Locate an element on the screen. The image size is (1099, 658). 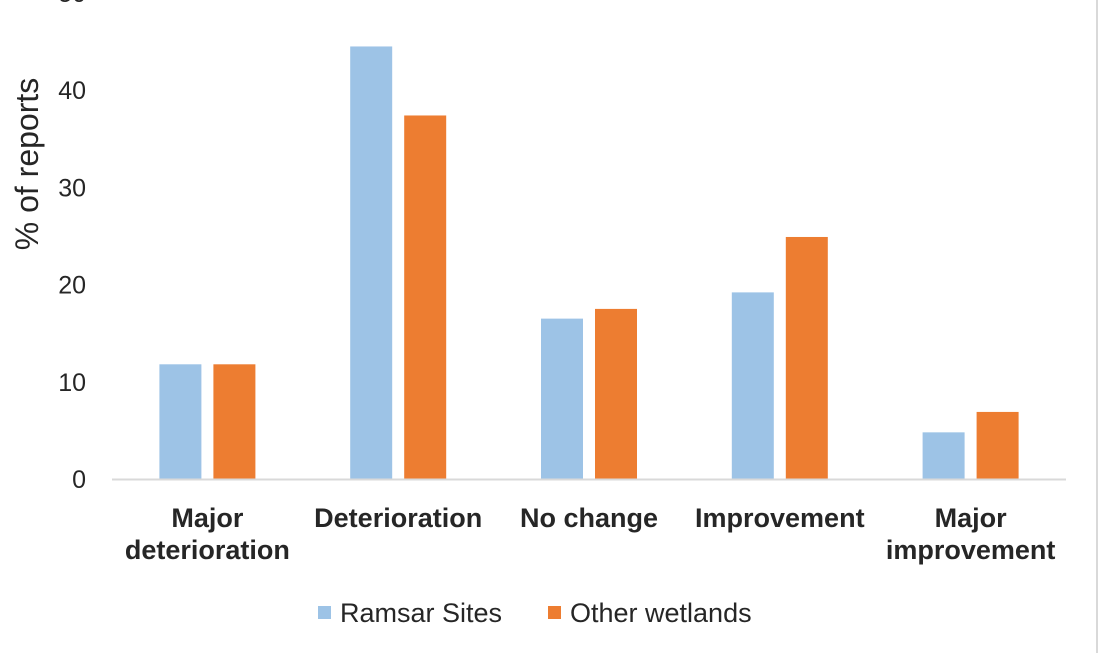
x-category-label: improvement is located at coordinates (971, 550).